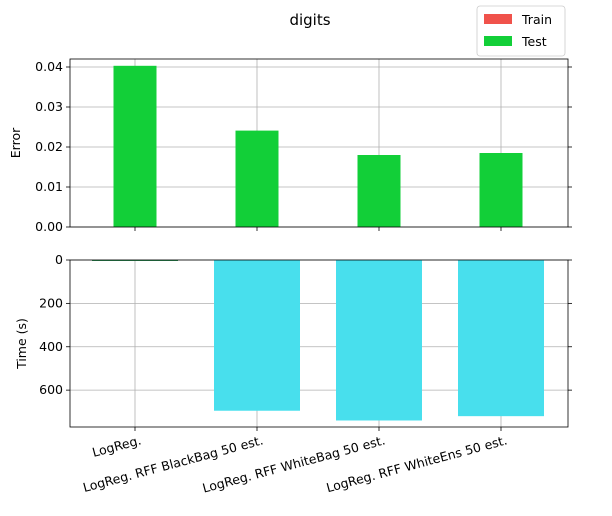  What do you see at coordinates (51, 389) in the screenshot?
I see `y-tick-label: 600` at bounding box center [51, 389].